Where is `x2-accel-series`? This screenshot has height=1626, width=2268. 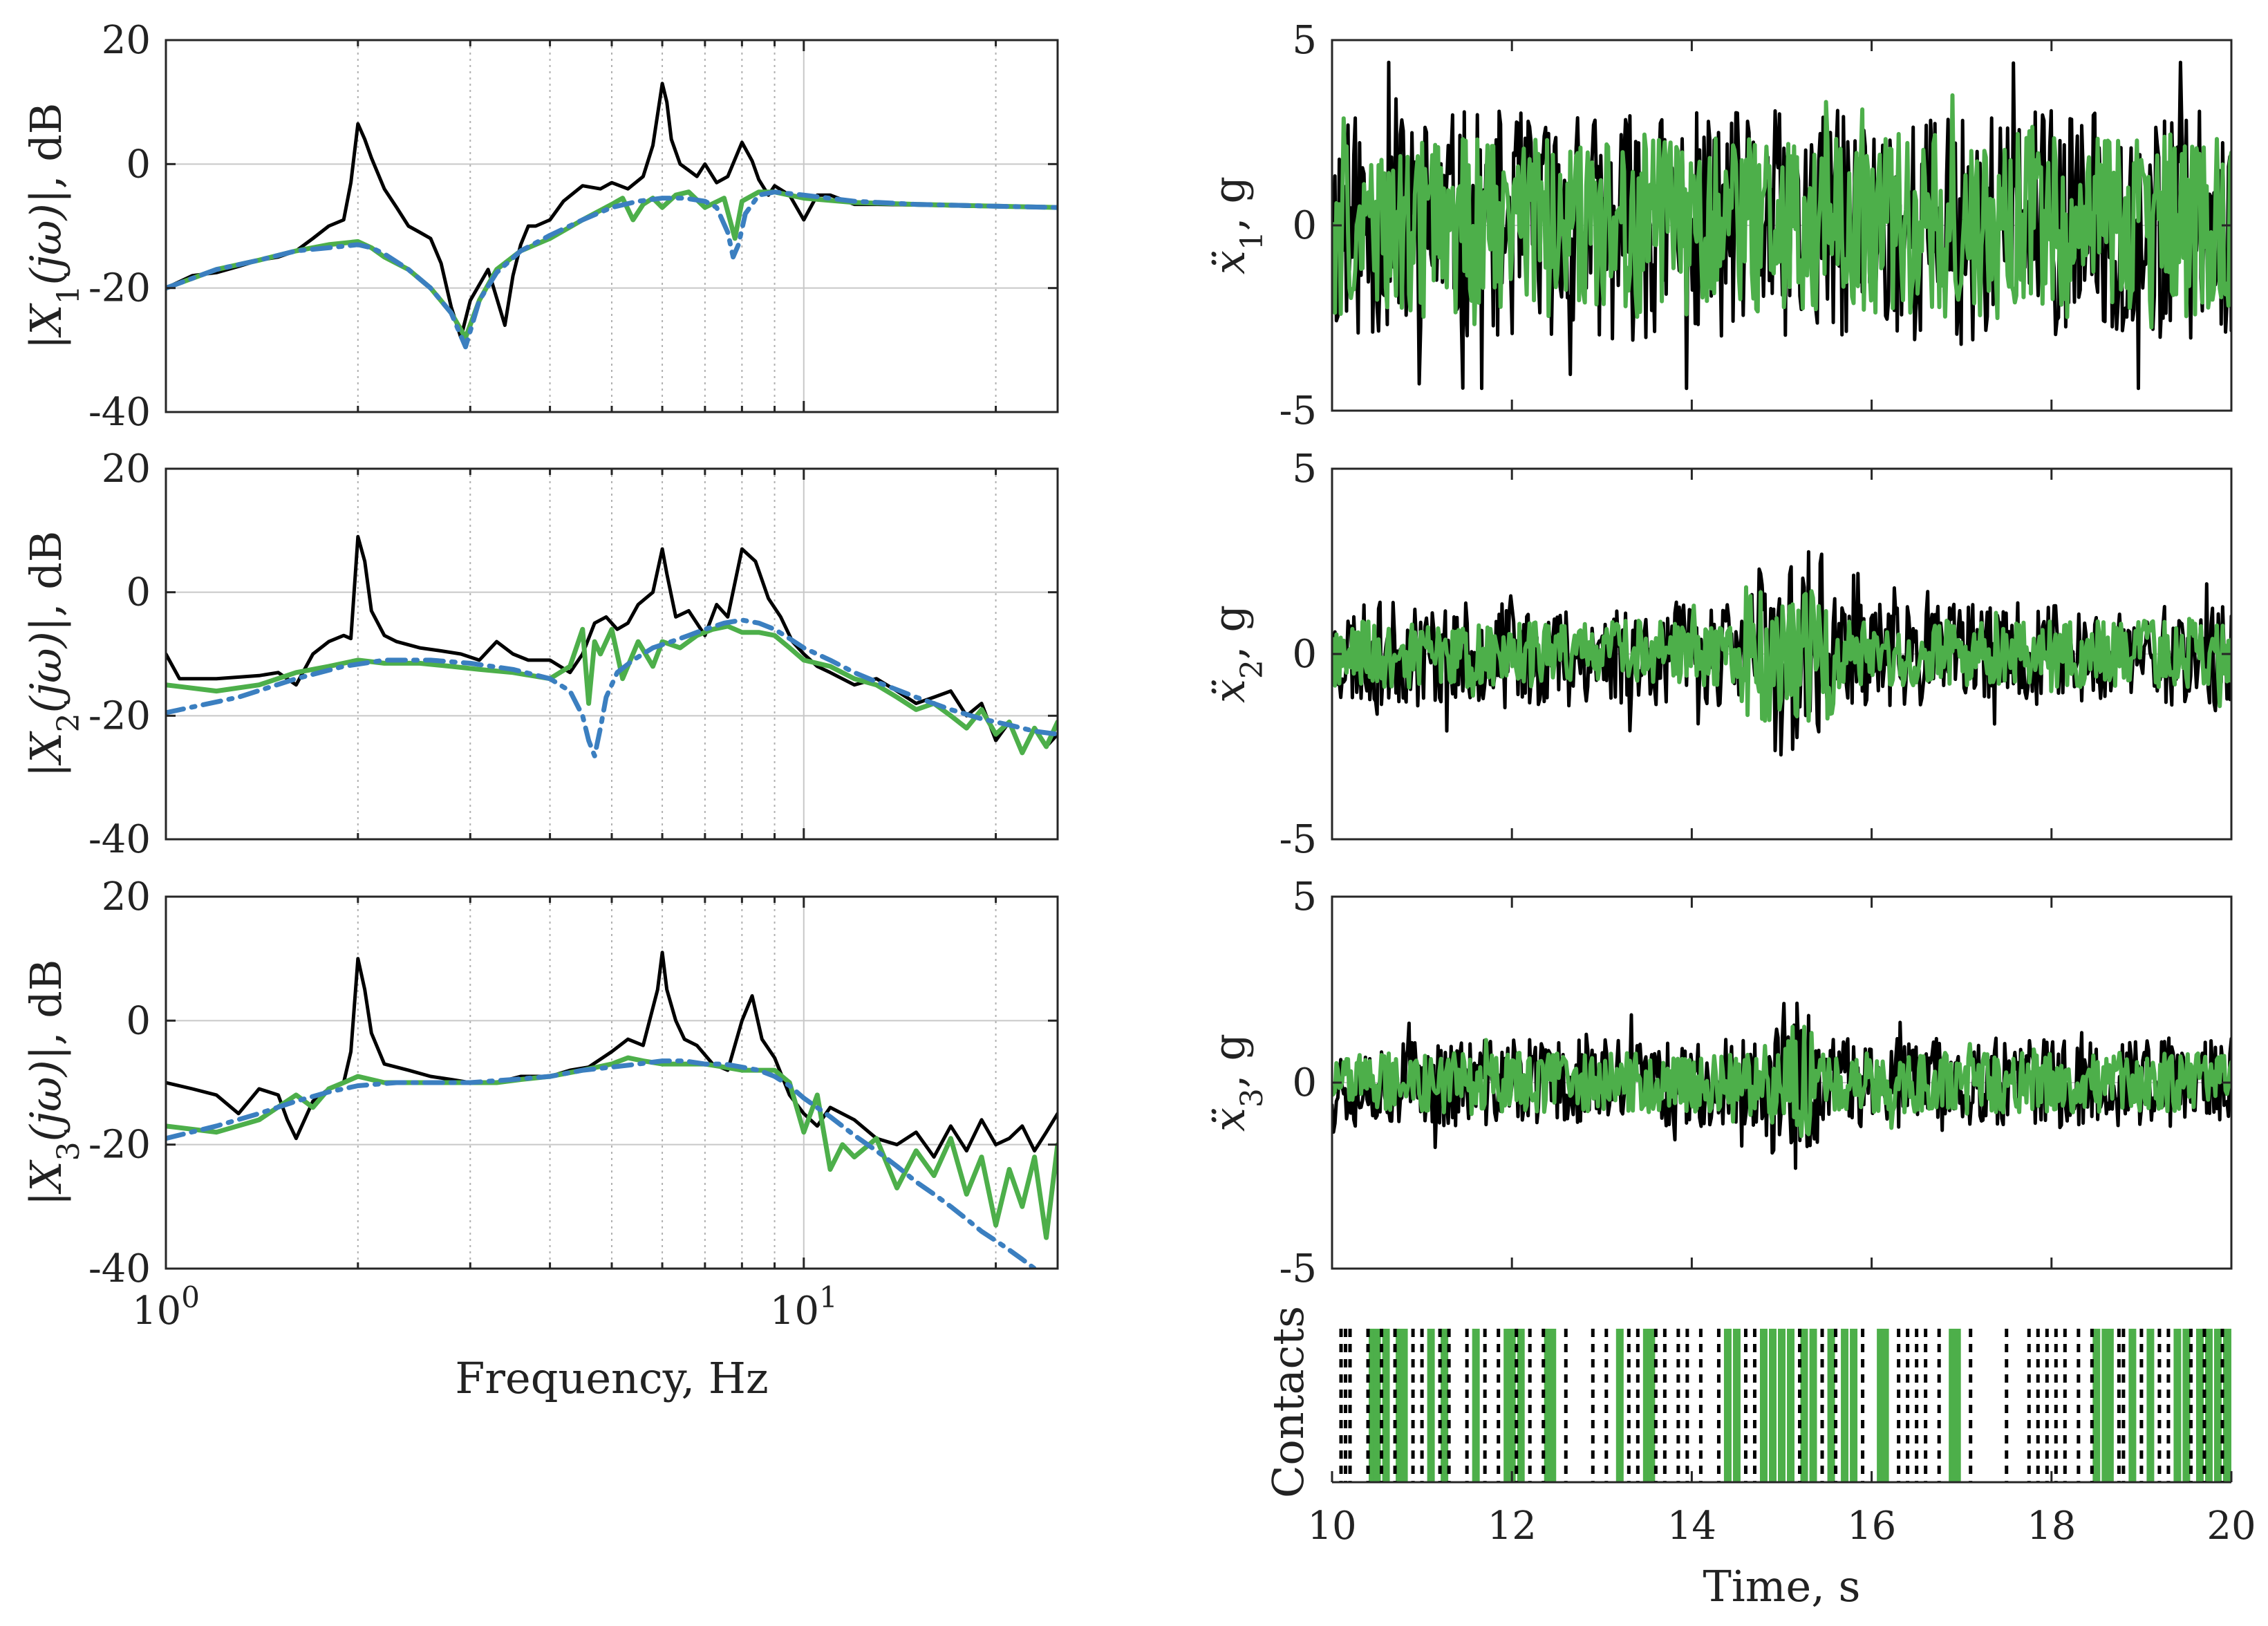
x2-accel-series is located at coordinates (1781, 653).